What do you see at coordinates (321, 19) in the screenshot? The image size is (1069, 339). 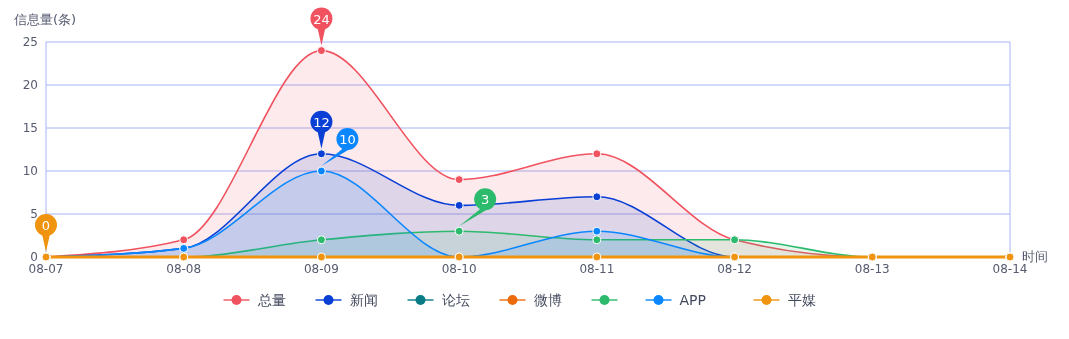 I see `annotation: 24` at bounding box center [321, 19].